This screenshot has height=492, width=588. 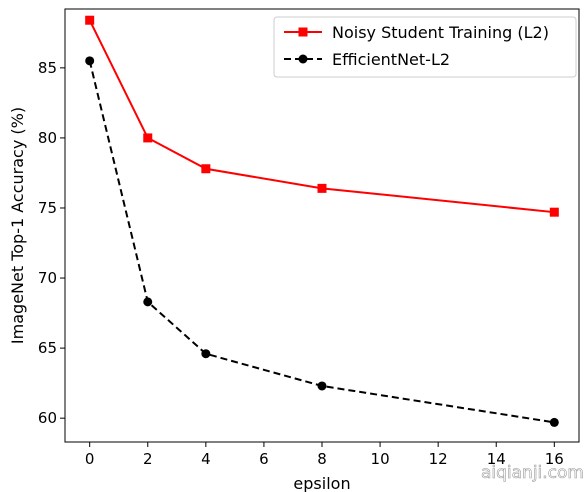 I want to click on x-tick-label: 8, so click(x=322, y=459).